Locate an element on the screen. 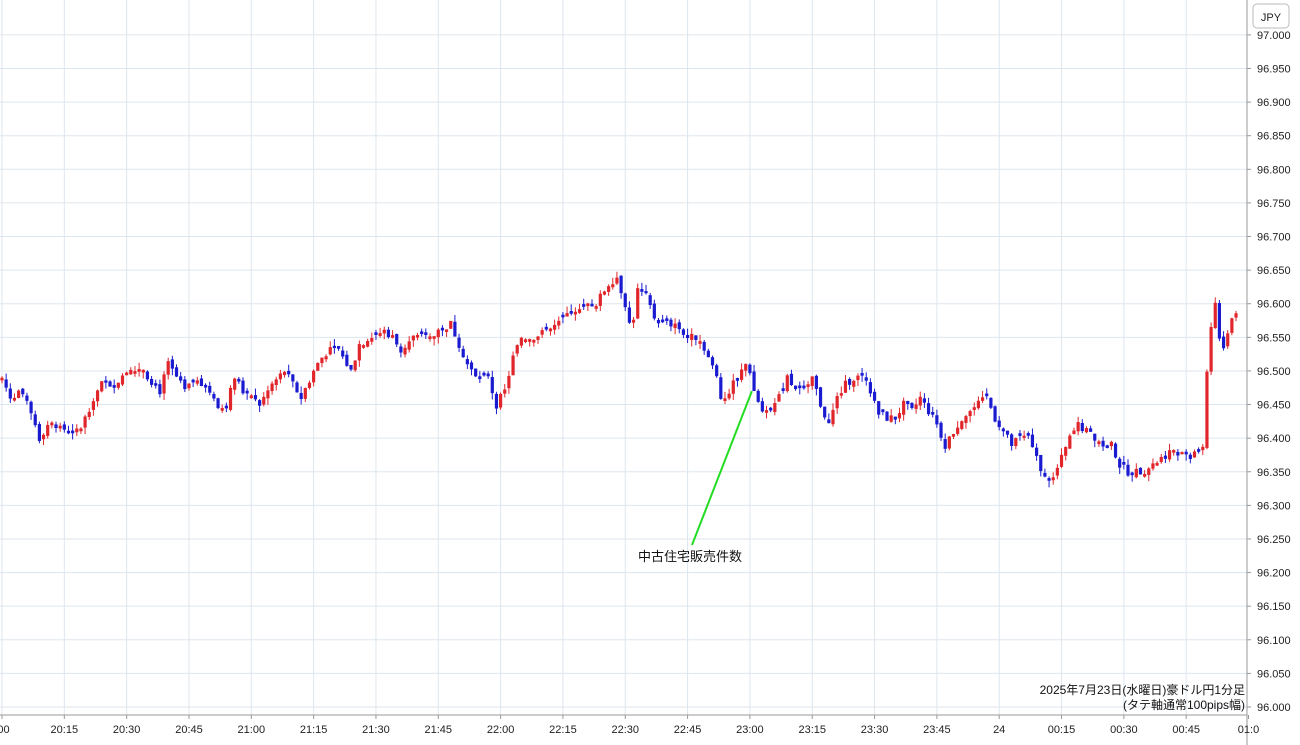  annotation: 中古住宅販売件数 is located at coordinates (695, 477).